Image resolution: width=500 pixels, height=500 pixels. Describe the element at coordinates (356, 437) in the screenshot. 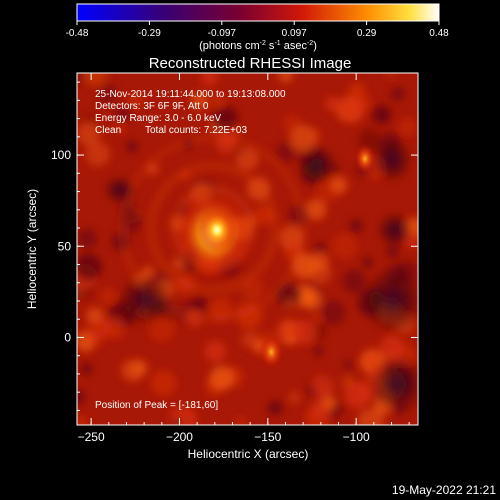

I see `x-tick-label: −100` at that location.